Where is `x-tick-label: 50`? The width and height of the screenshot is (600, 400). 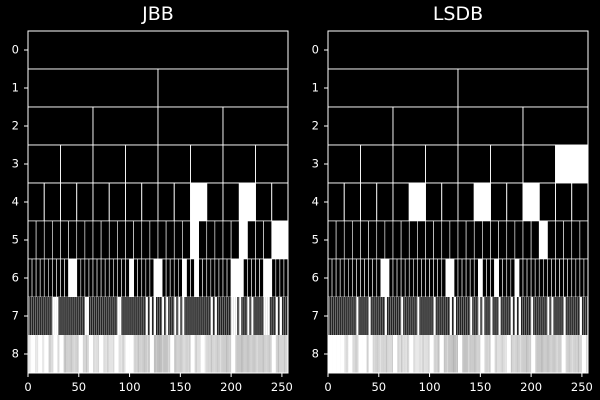
x-tick-label: 50 is located at coordinates (78, 387).